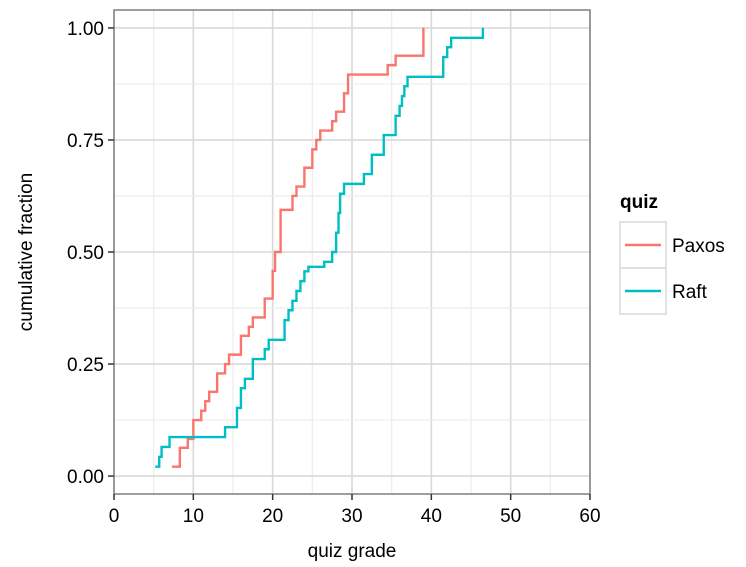 This screenshot has height=567, width=746. Describe the element at coordinates (114, 516) in the screenshot. I see `x-tick-label: 0` at that location.